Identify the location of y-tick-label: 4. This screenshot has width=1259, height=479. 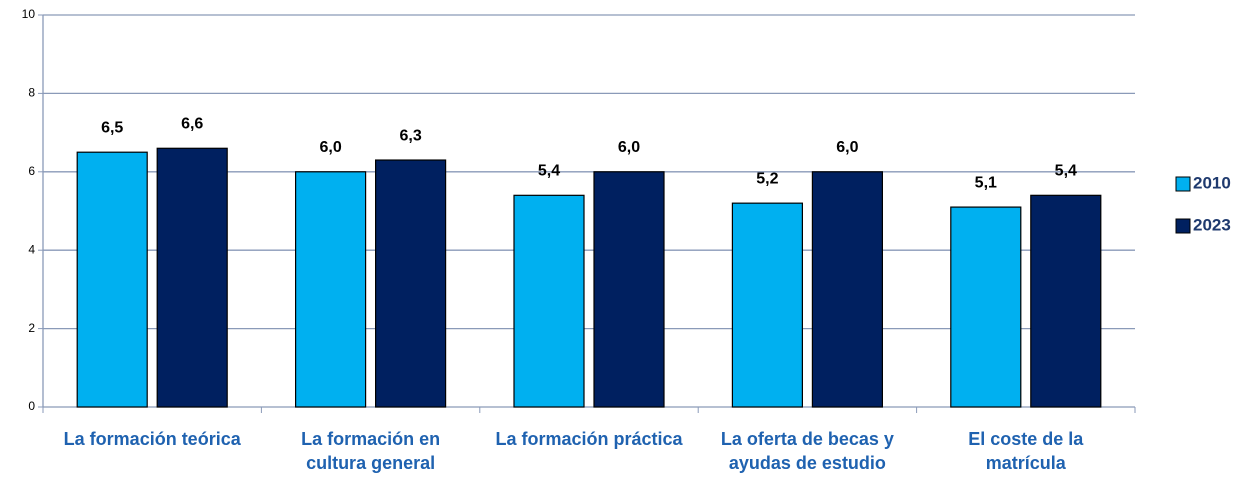
(31, 249).